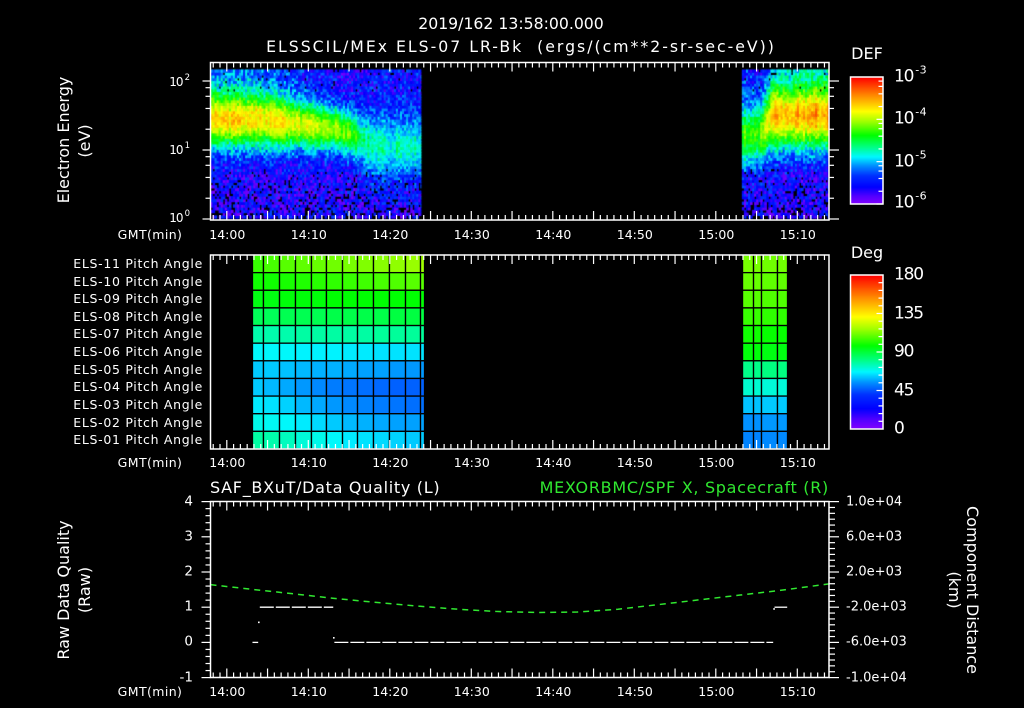  I want to click on tick-exponent: -4, so click(921, 112).